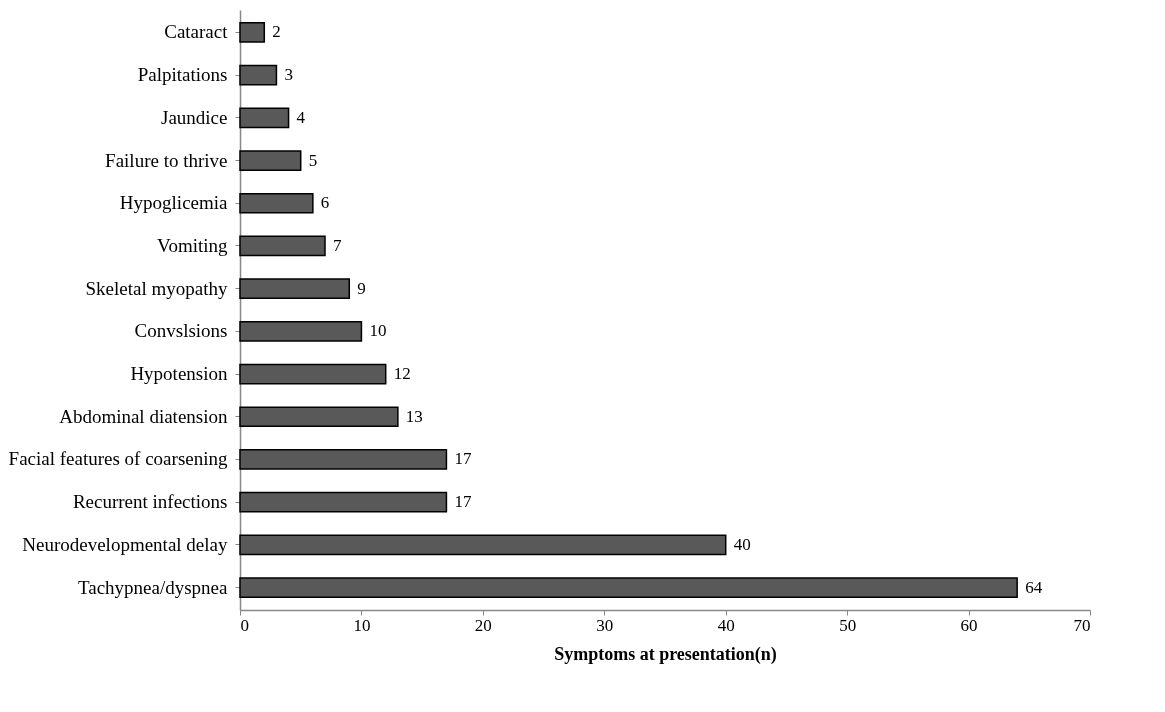 Image resolution: width=1165 pixels, height=712 pixels. Describe the element at coordinates (156, 288) in the screenshot. I see `y-tick-label: Skeletal myopathy` at that location.